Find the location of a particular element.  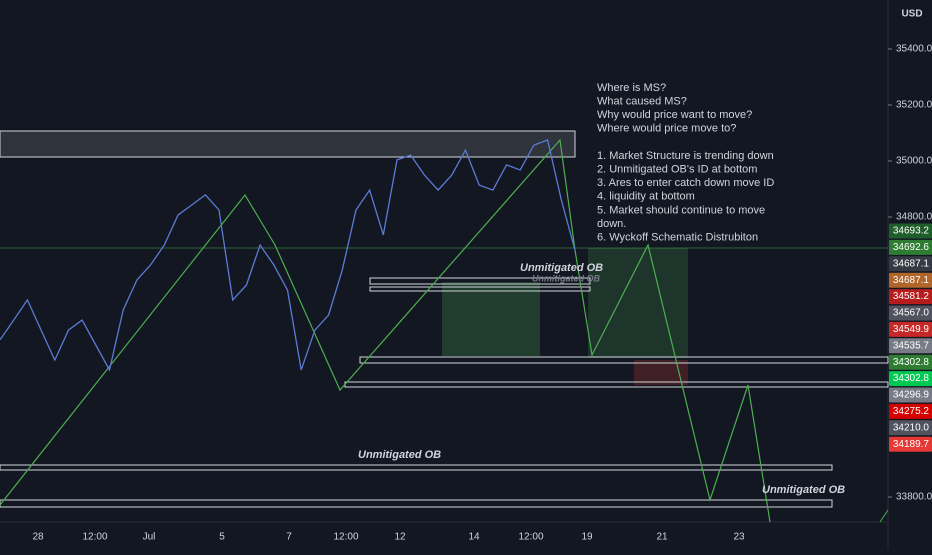

zone-box is located at coordinates (288, 144).